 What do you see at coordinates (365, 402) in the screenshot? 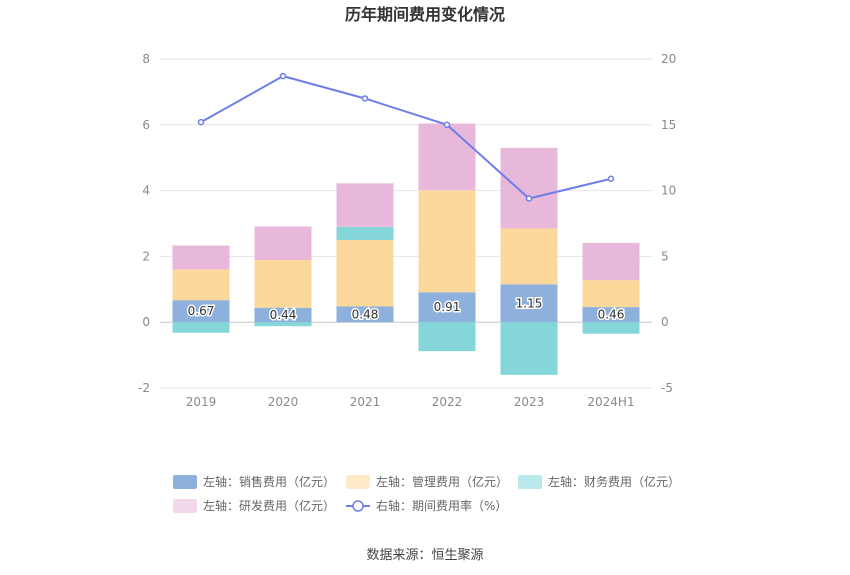
I see `x-tick-label: 2021` at bounding box center [365, 402].